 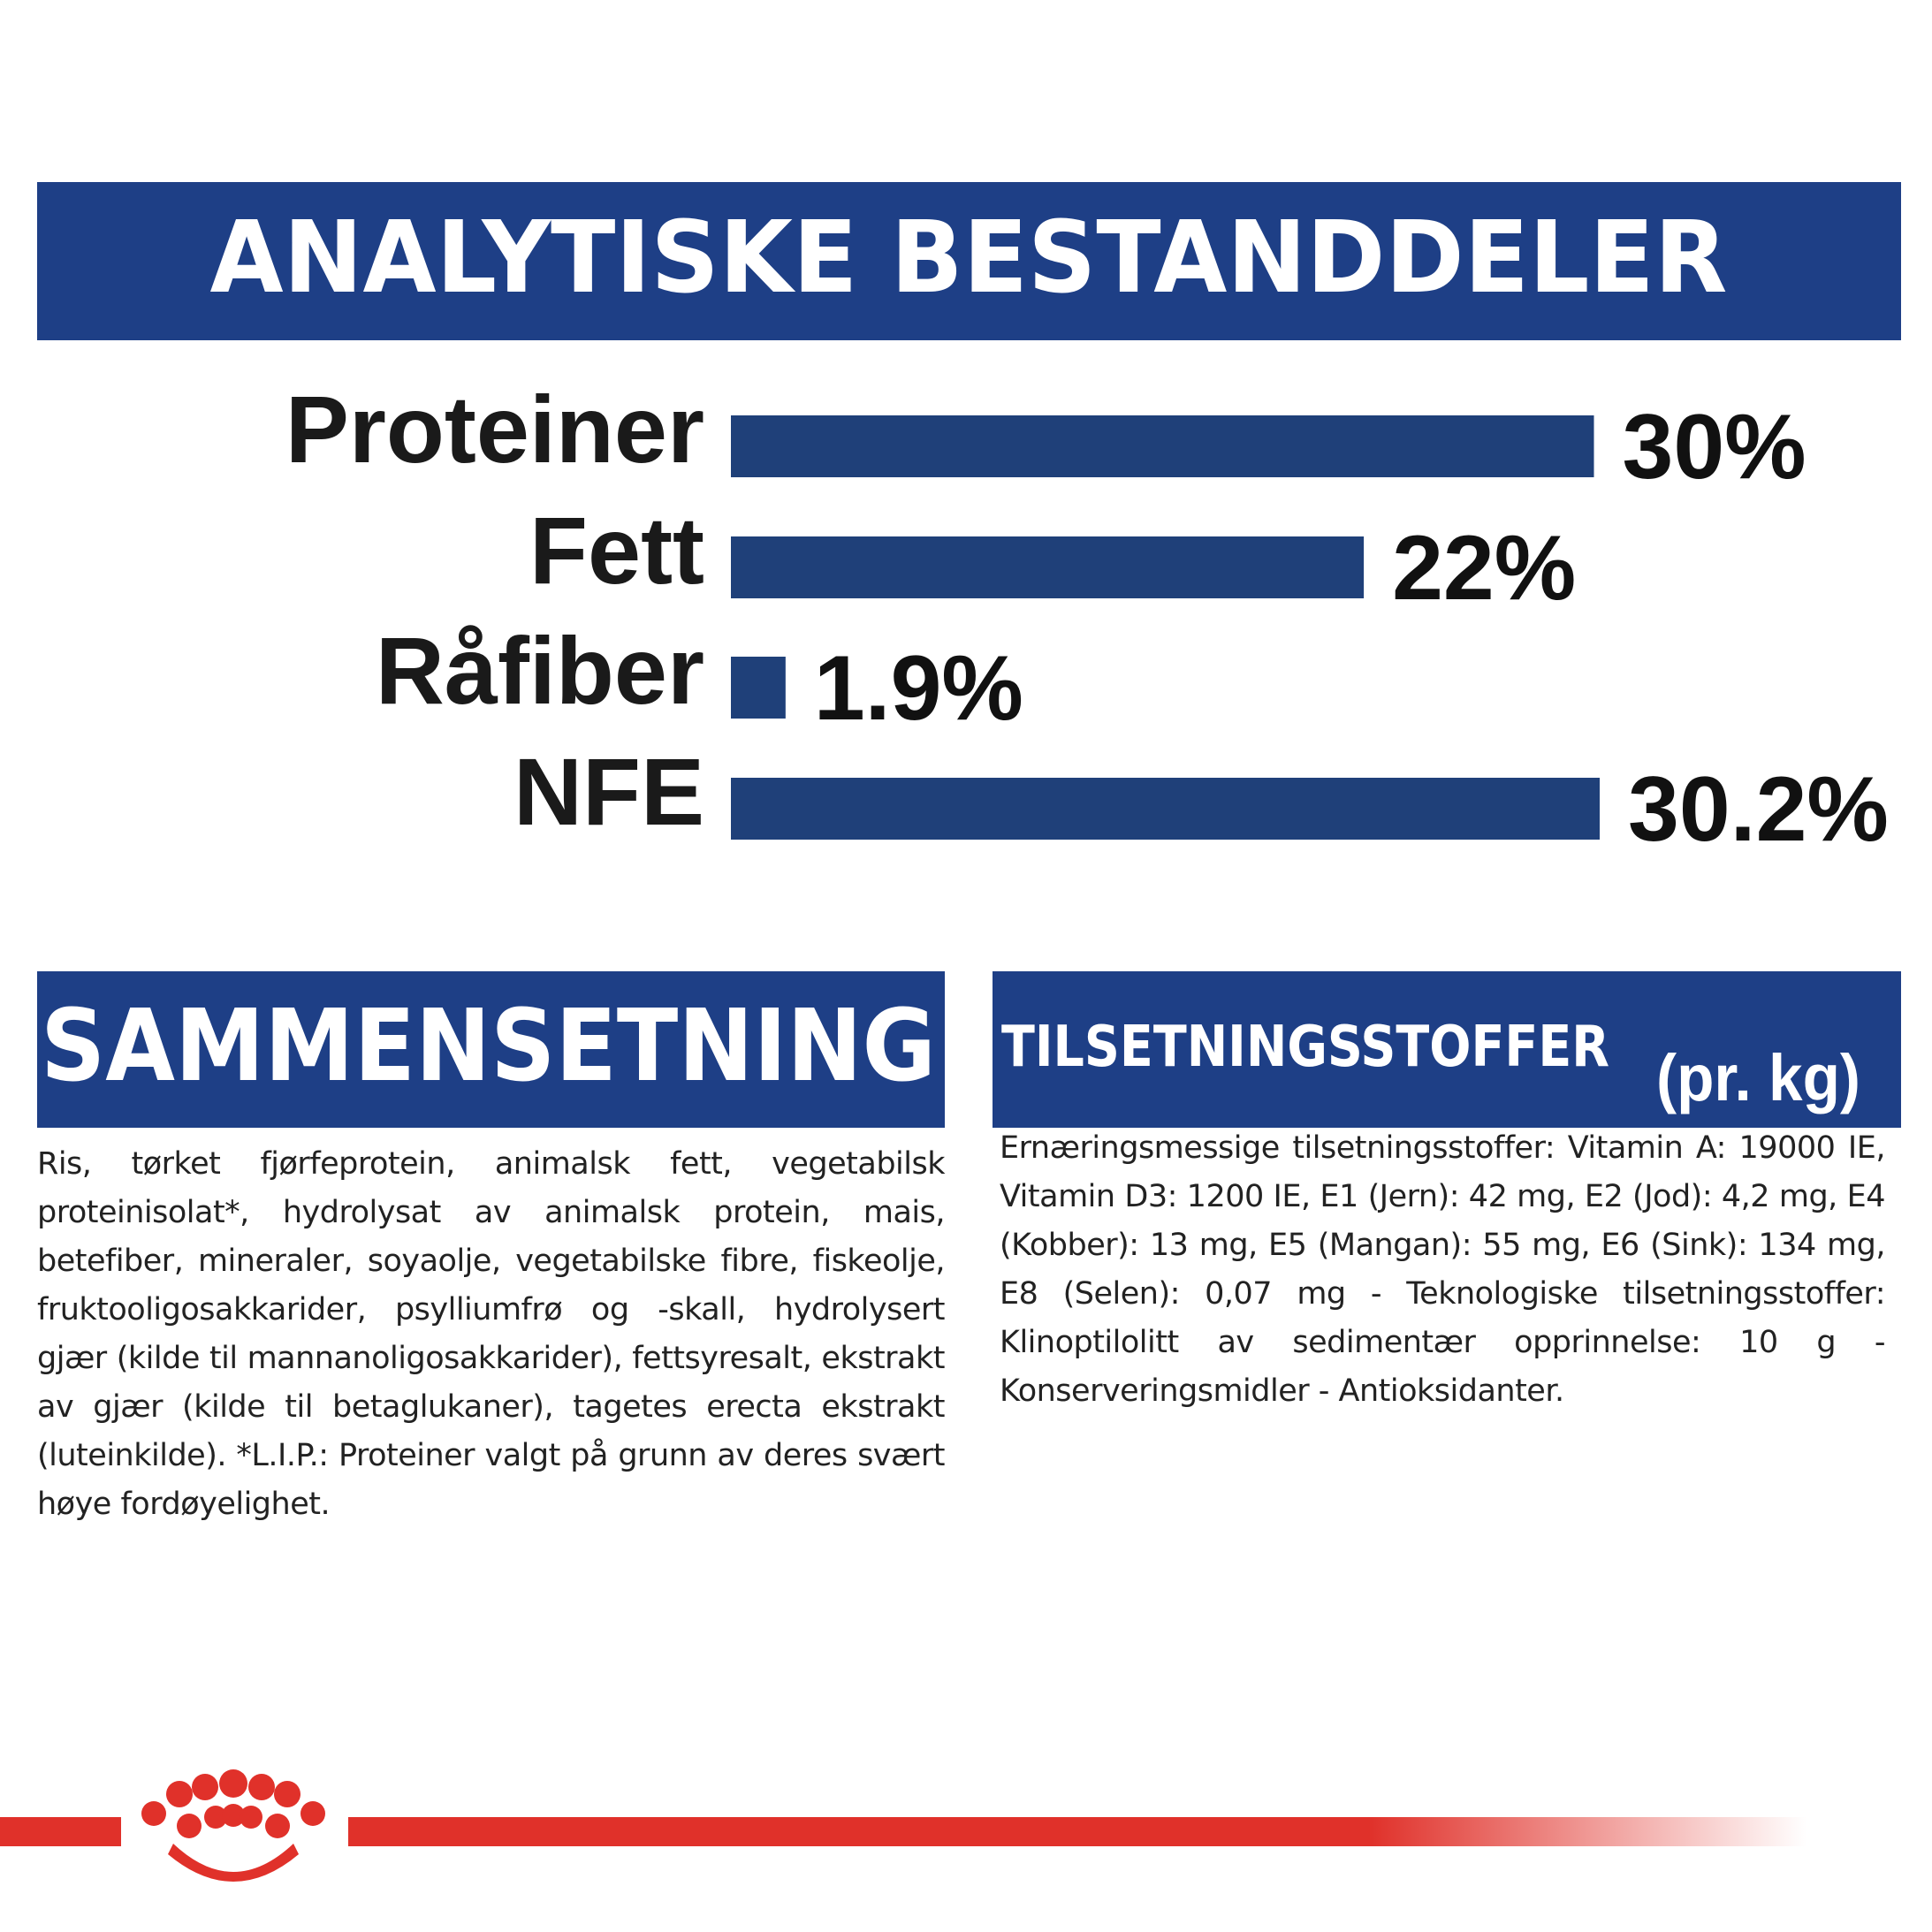 I want to click on category-label: Proteiner, so click(x=495, y=430).